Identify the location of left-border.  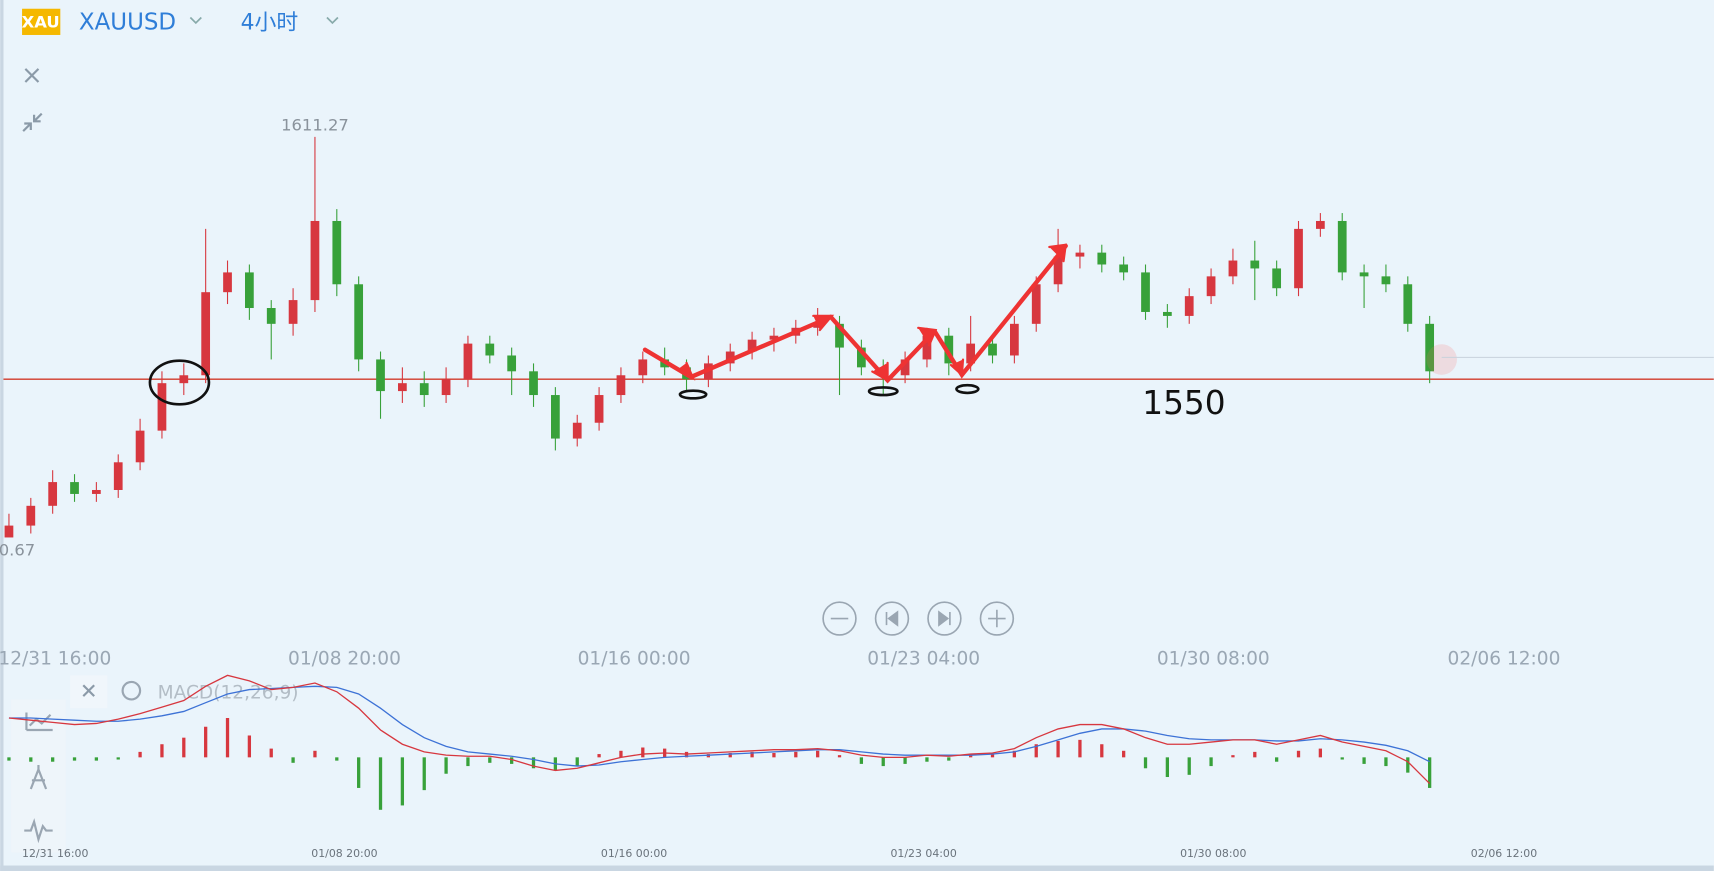
(2, 435).